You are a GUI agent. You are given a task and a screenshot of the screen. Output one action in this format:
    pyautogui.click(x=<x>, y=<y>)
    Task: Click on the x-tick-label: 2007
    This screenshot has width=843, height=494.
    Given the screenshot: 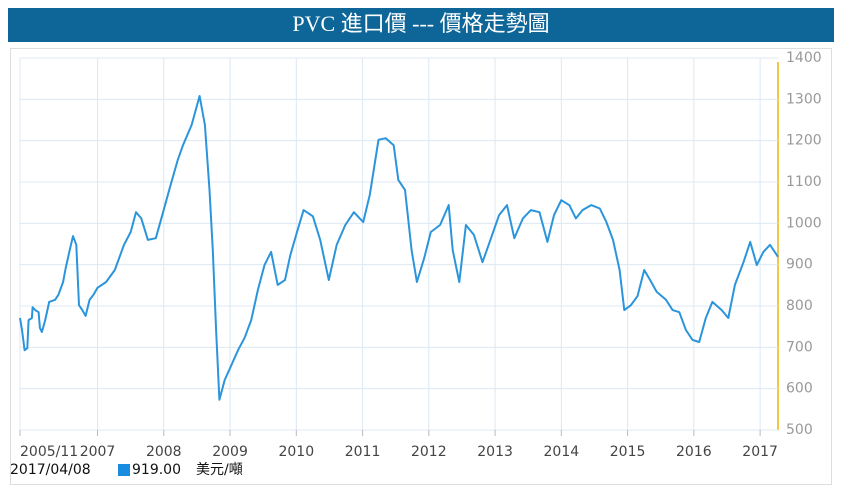 What is the action you would take?
    pyautogui.click(x=98, y=452)
    